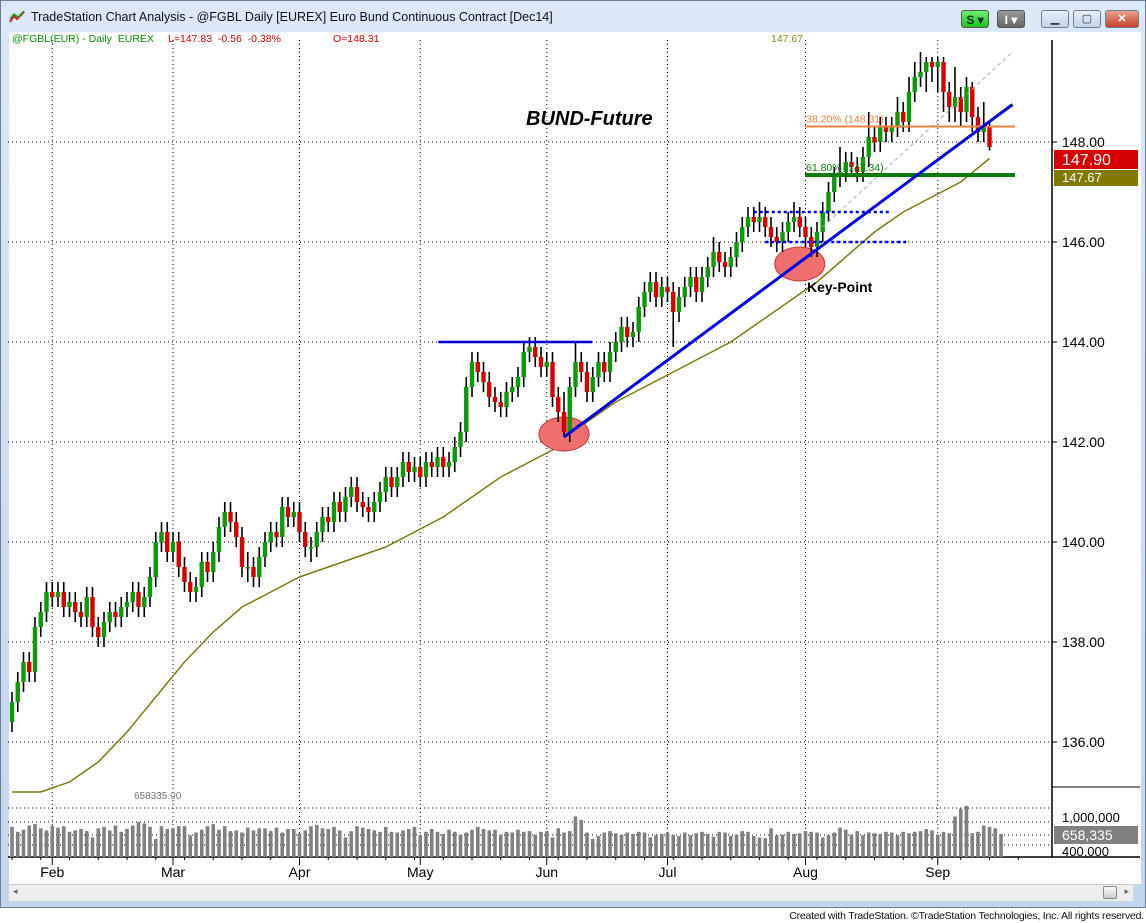  Describe the element at coordinates (975, 19) in the screenshot. I see `strategy-button: S ▾` at that location.